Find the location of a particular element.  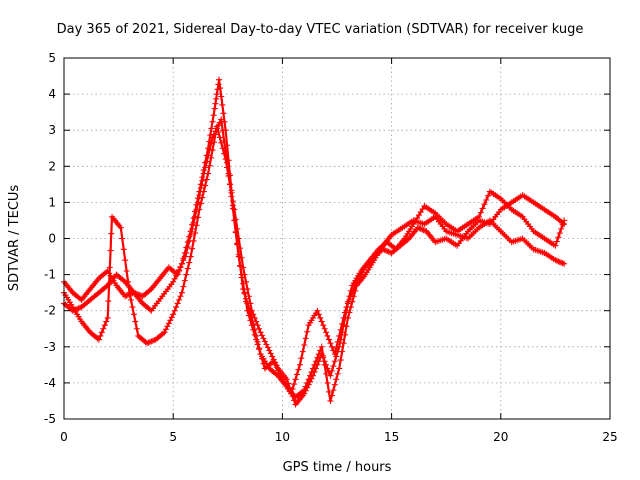

x-tick-label: 15 is located at coordinates (391, 437).